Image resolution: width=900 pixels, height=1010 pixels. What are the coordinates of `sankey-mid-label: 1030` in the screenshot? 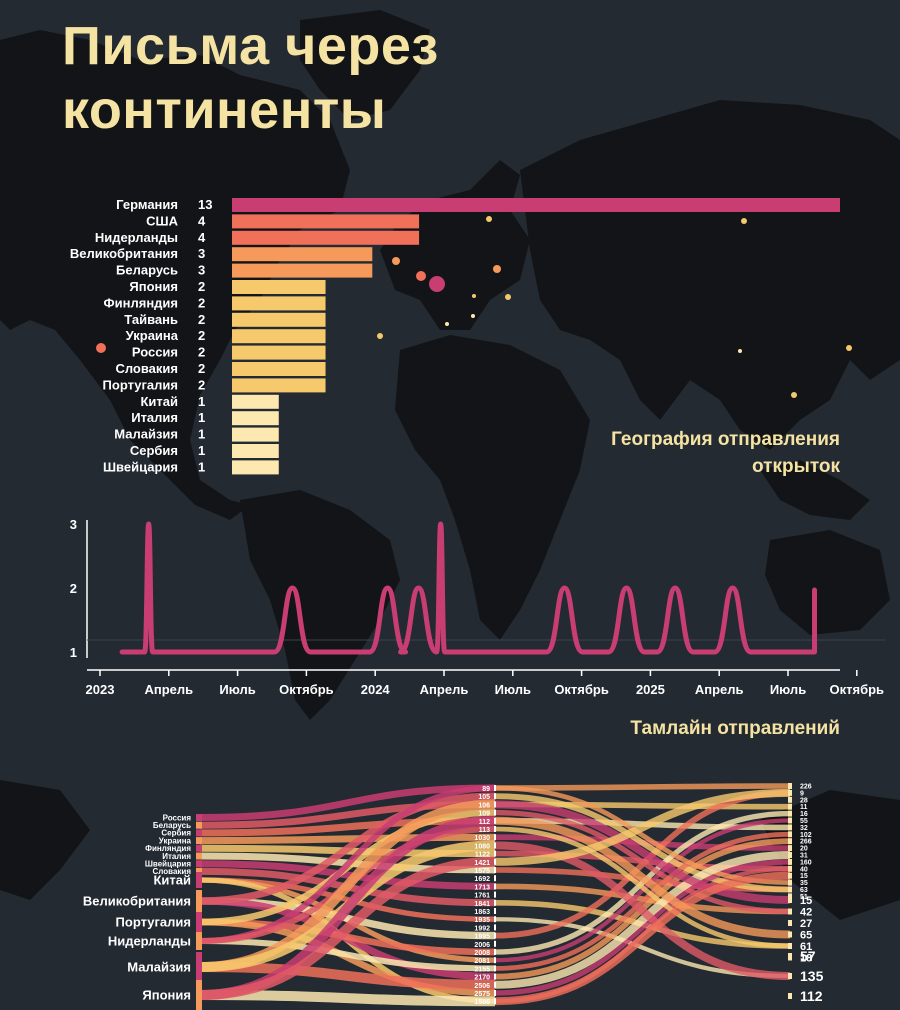 It's located at (482, 838).